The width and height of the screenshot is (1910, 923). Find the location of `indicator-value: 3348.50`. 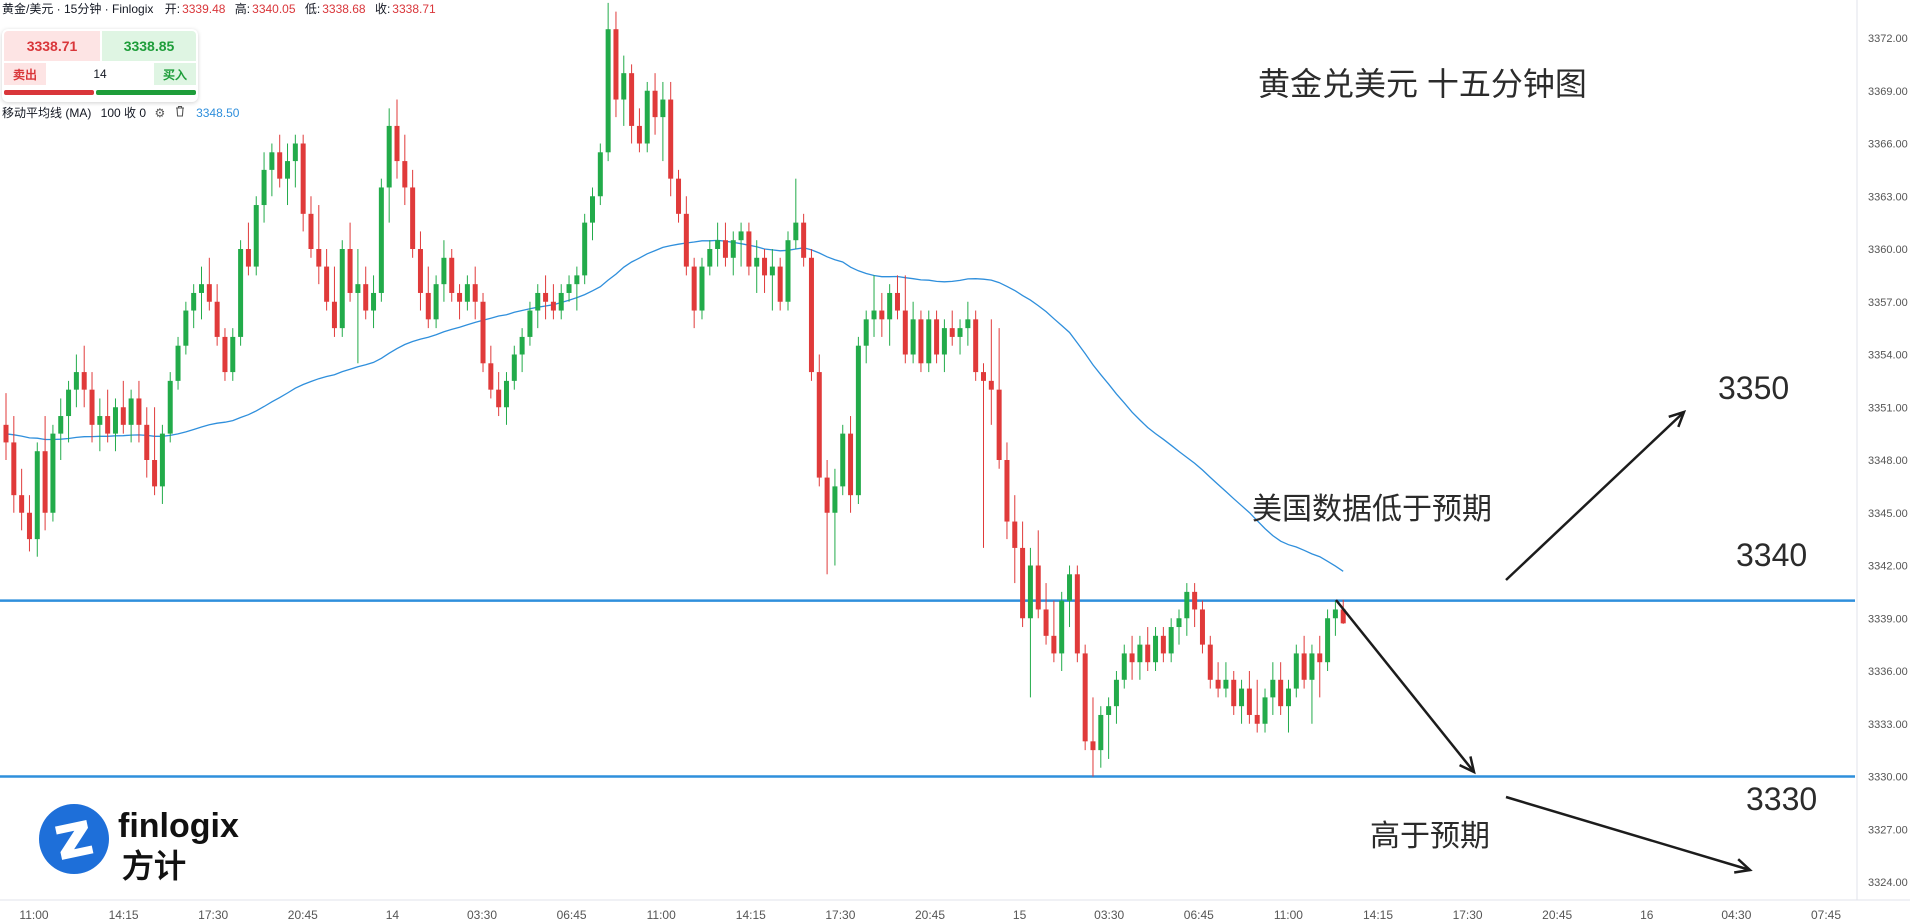

indicator-value: 3348.50 is located at coordinates (218, 113).